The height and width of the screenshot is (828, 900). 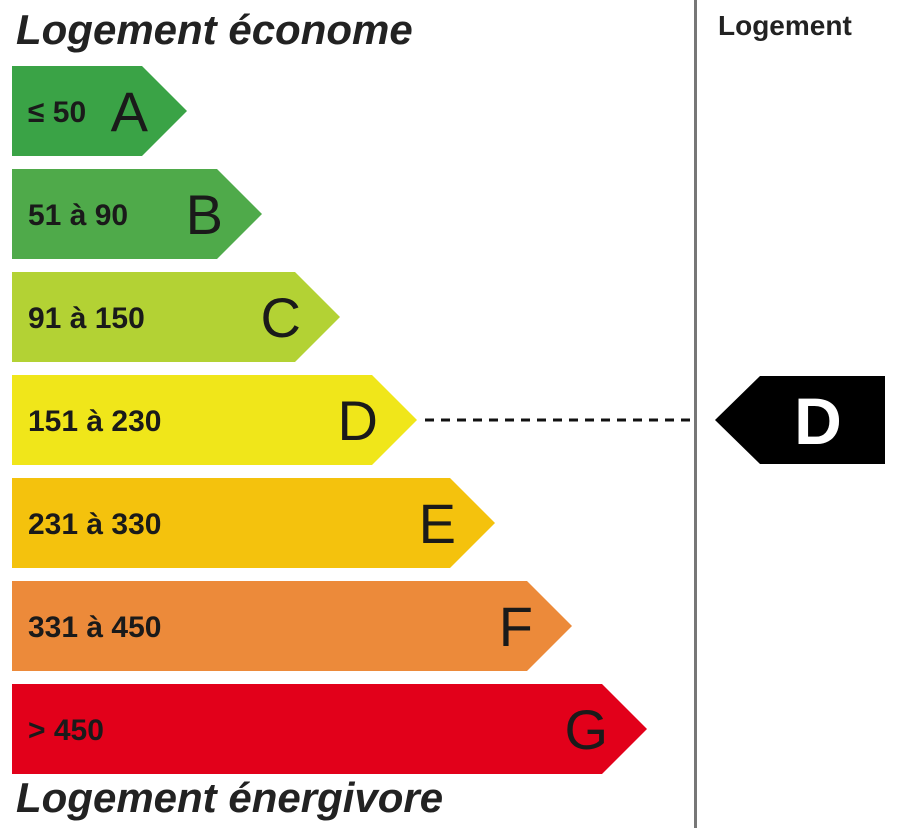 I want to click on rating-bar-f: 331 à 450 F, so click(x=292, y=626).